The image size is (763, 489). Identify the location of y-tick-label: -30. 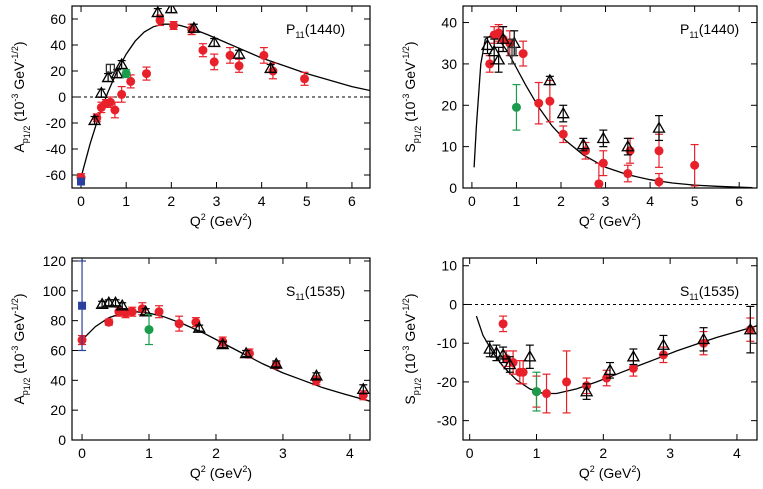
(447, 421).